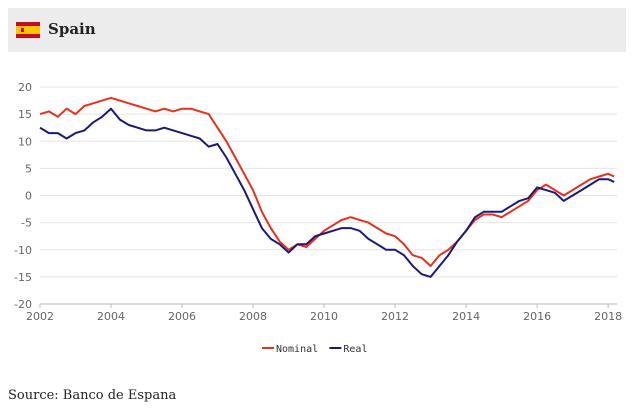 This screenshot has width=634, height=416. What do you see at coordinates (25, 87) in the screenshot?
I see `y-tick-label: 20` at bounding box center [25, 87].